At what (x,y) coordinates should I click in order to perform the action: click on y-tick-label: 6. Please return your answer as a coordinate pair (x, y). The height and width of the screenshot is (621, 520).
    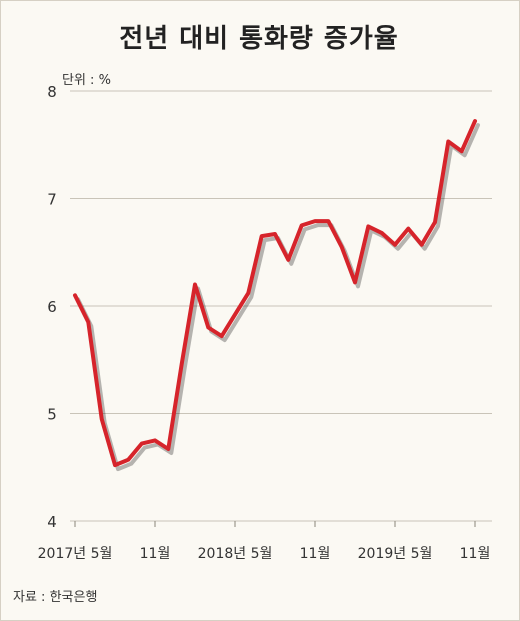
    Looking at the image, I should click on (52, 307).